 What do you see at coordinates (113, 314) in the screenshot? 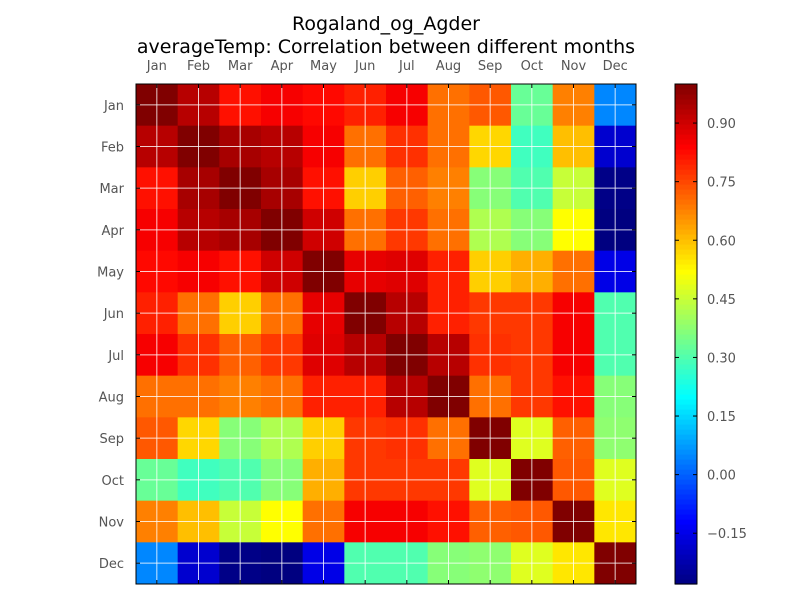
I see `y-tick-label-jun: Jun` at bounding box center [113, 314].